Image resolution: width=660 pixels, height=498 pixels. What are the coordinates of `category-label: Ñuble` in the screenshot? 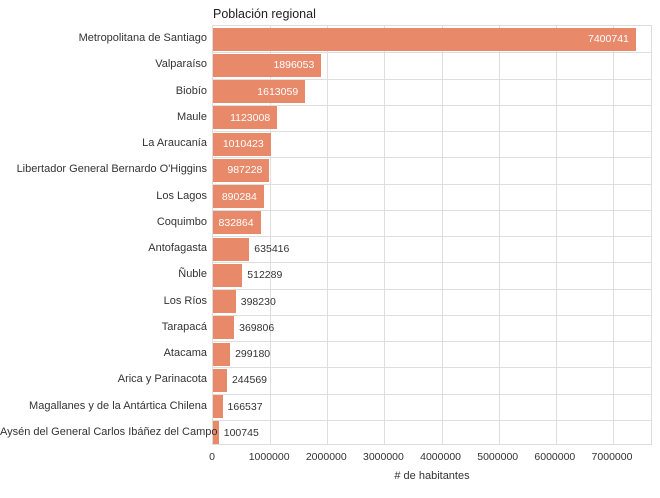 It's located at (192, 274).